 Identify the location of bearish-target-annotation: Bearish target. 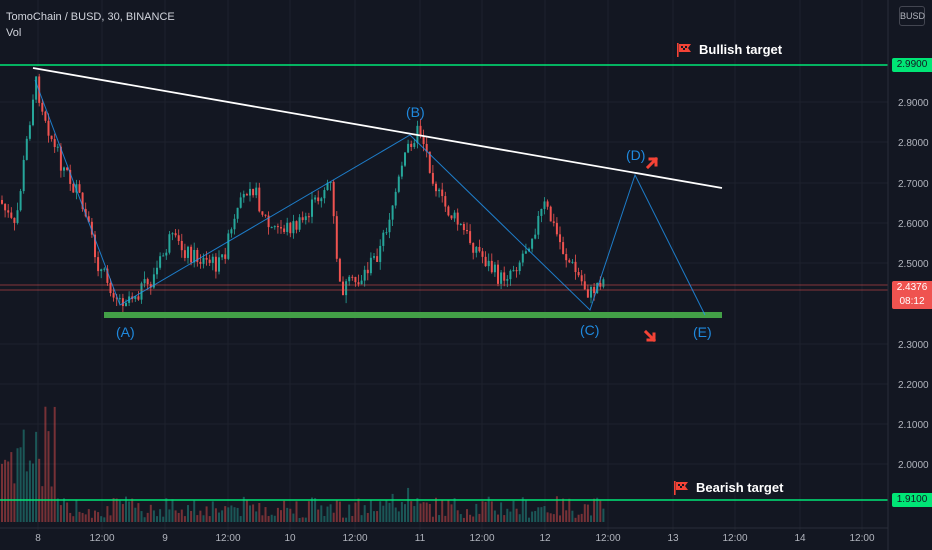
(728, 487).